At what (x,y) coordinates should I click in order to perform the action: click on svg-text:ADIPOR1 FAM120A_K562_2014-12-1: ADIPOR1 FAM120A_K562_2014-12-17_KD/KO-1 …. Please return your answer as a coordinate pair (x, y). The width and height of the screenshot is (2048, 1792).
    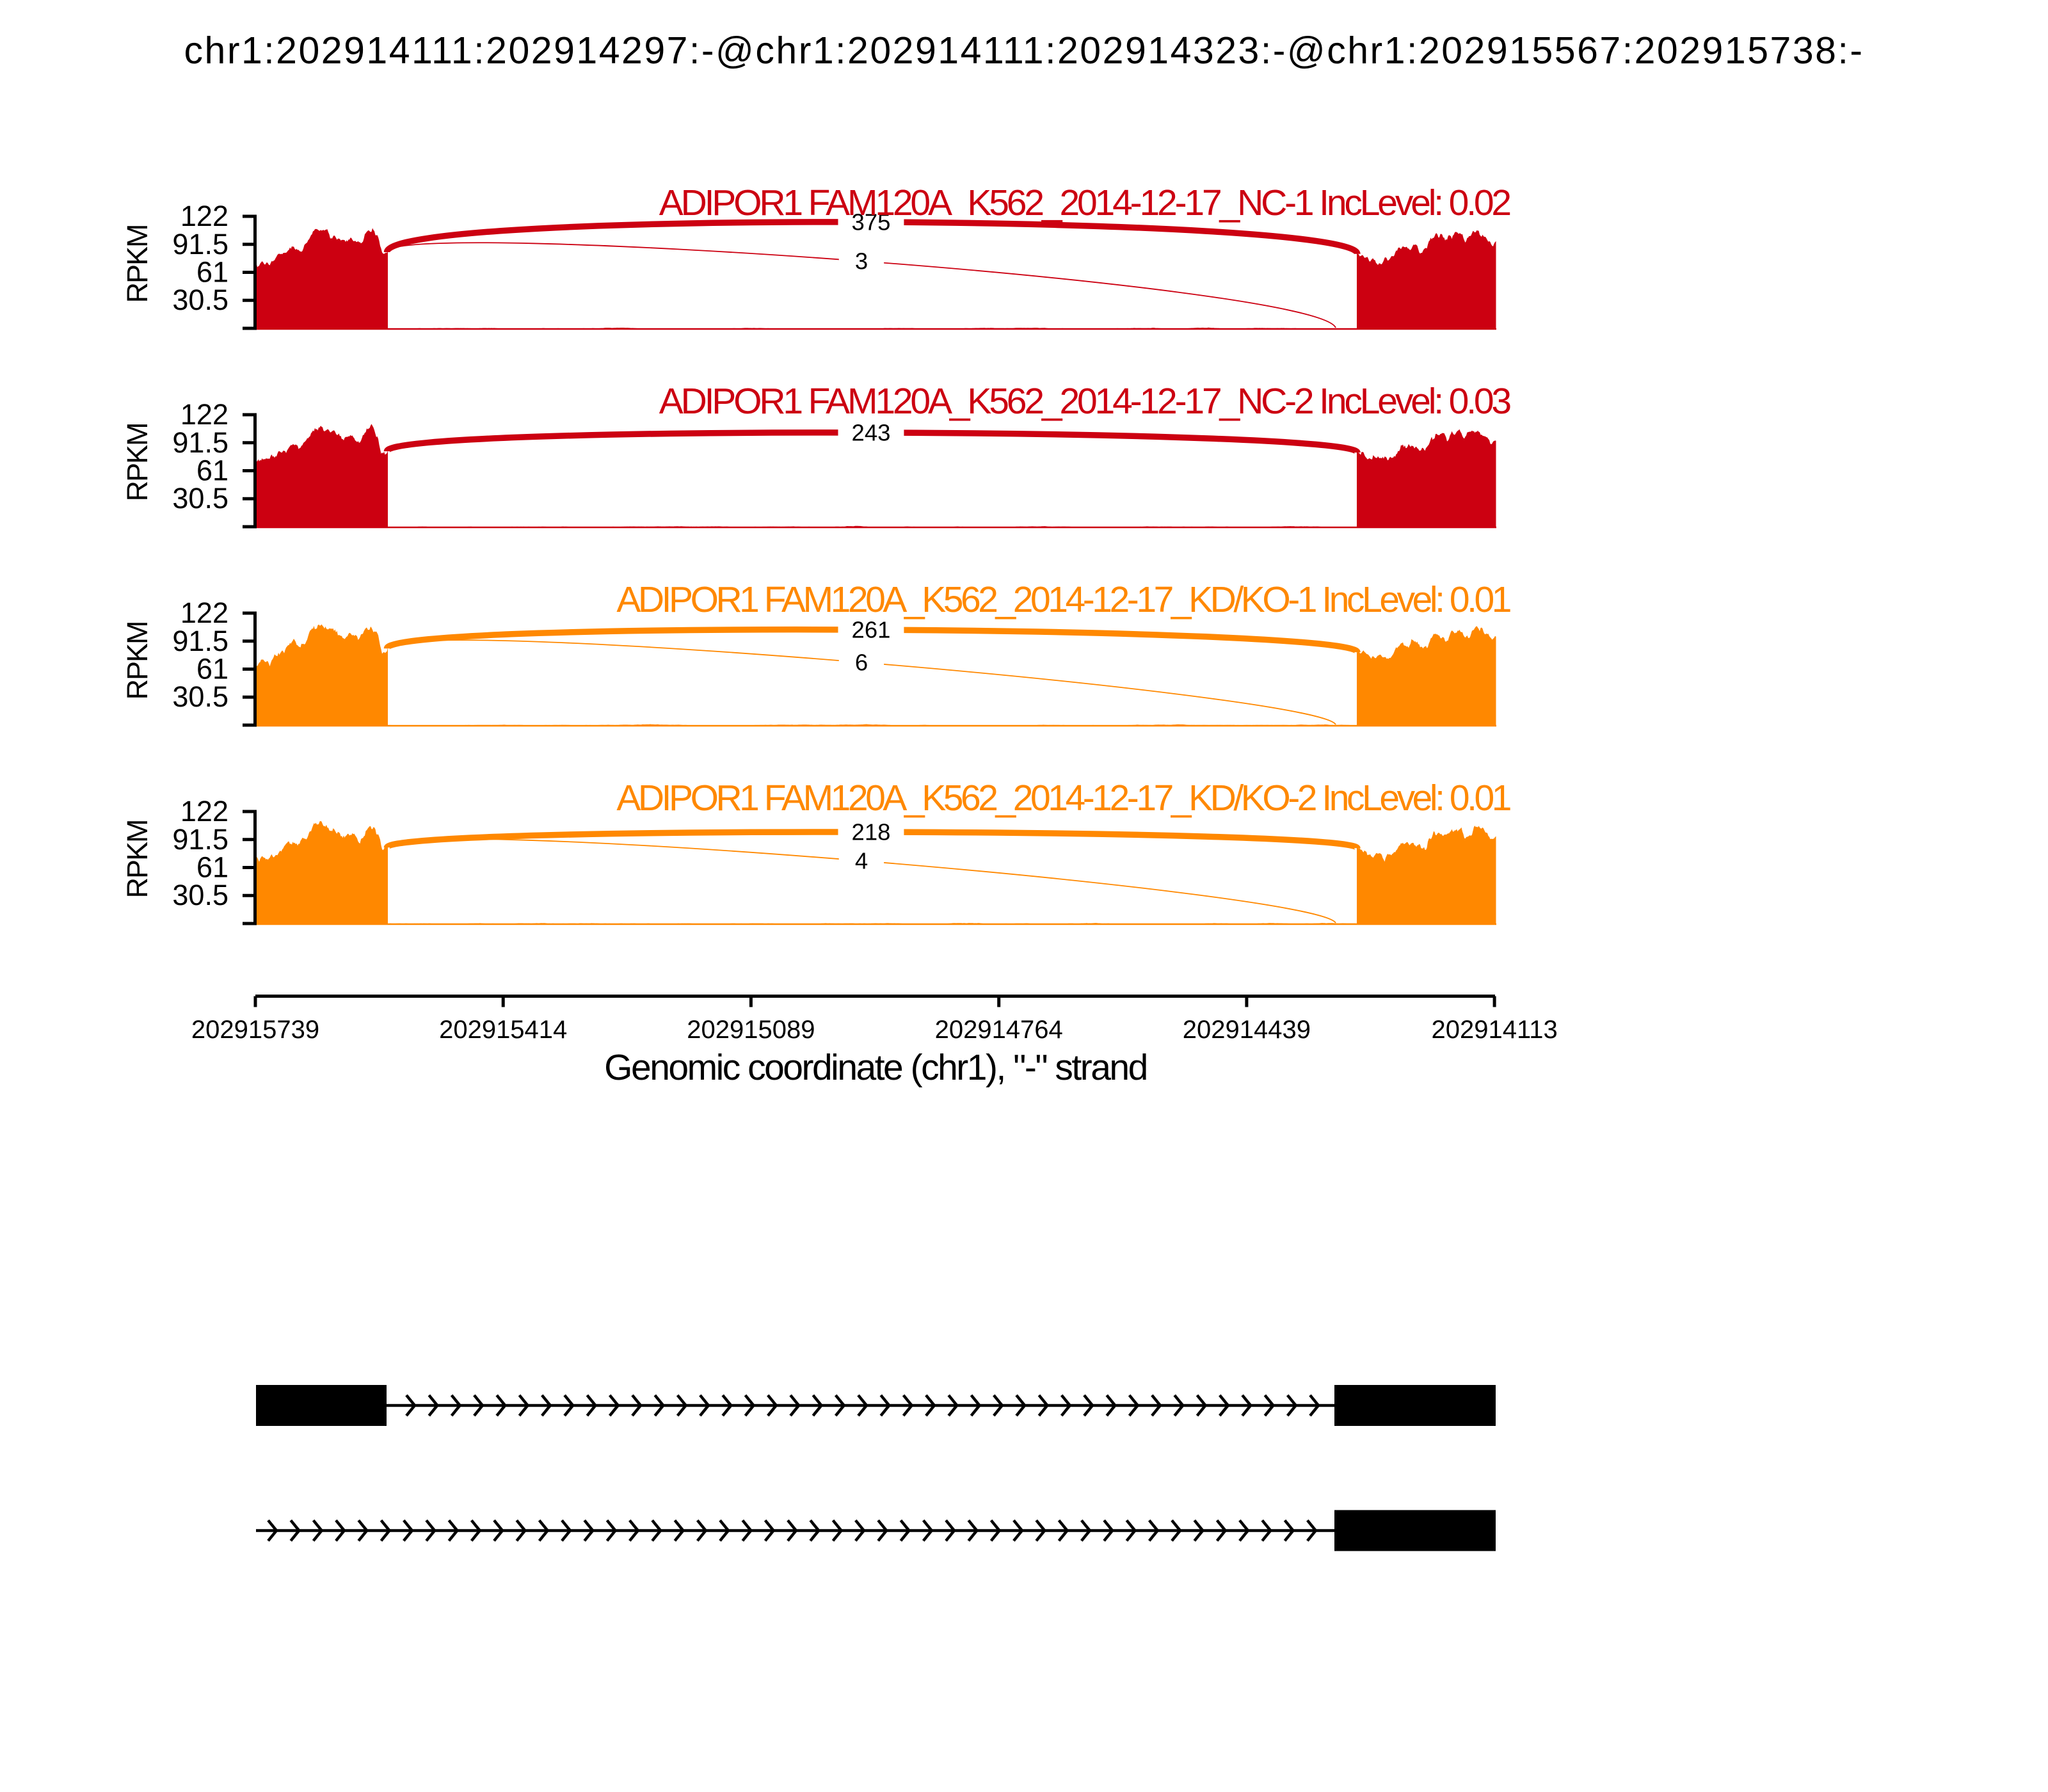
    Looking at the image, I should click on (1063, 599).